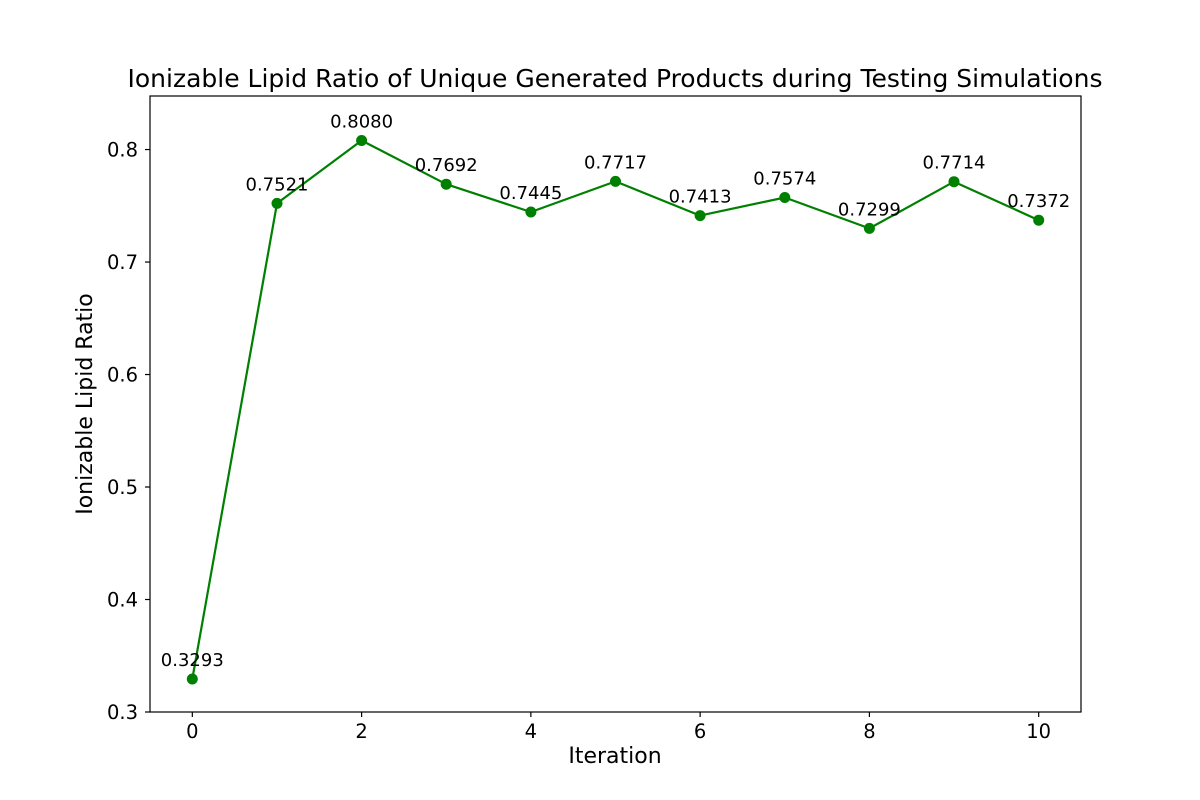 Image resolution: width=1200 pixels, height=800 pixels. Describe the element at coordinates (784, 179) in the screenshot. I see `point-value-label: 0.7574` at that location.